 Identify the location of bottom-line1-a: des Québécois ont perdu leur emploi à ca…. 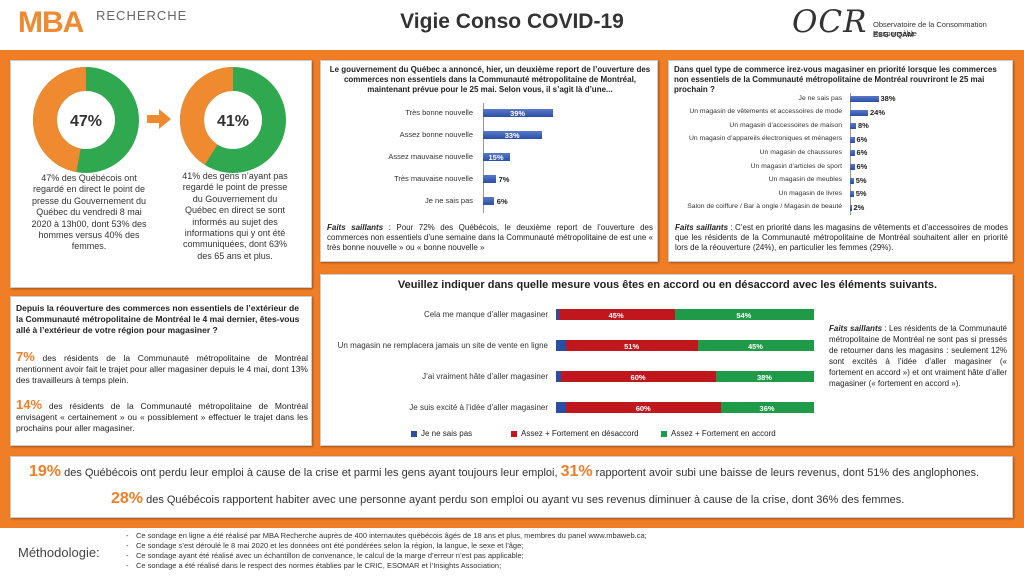
(311, 473).